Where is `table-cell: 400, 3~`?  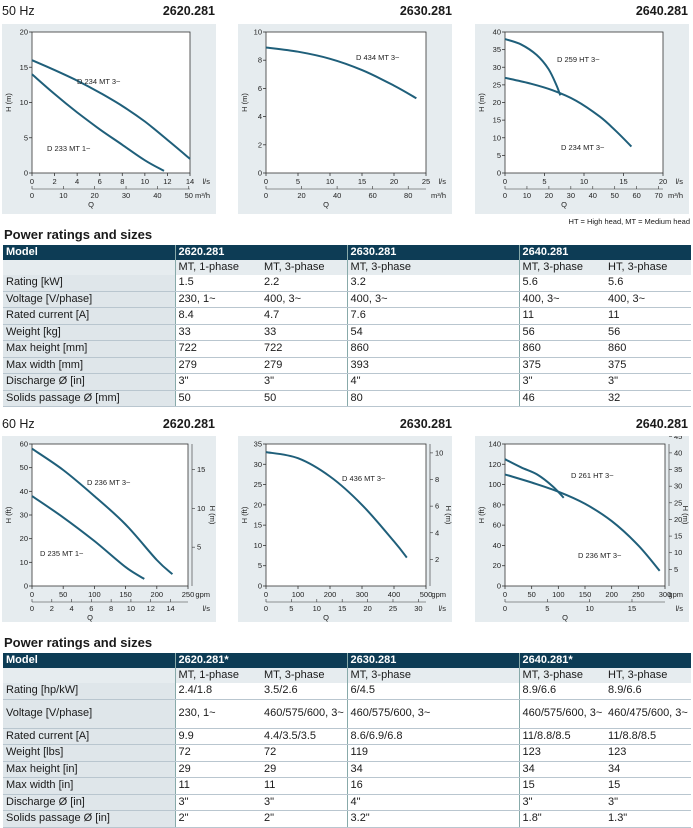 table-cell: 400, 3~ is located at coordinates (433, 299).